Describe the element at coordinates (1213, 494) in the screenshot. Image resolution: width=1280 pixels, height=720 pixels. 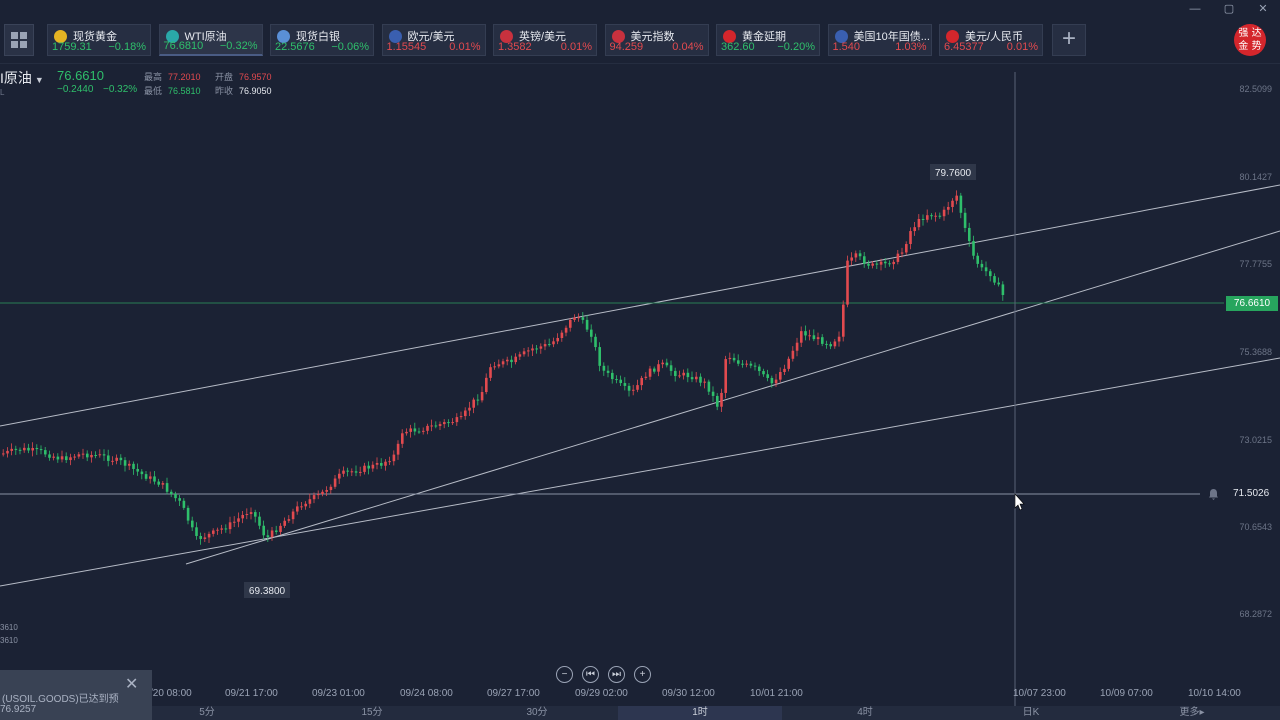
I see `bell-icon` at that location.